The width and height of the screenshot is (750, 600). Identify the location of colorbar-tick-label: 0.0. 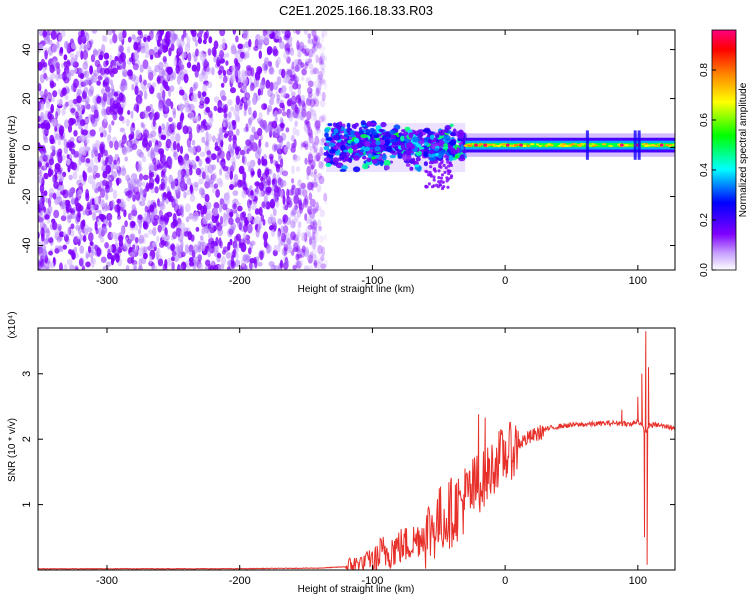
(704, 270).